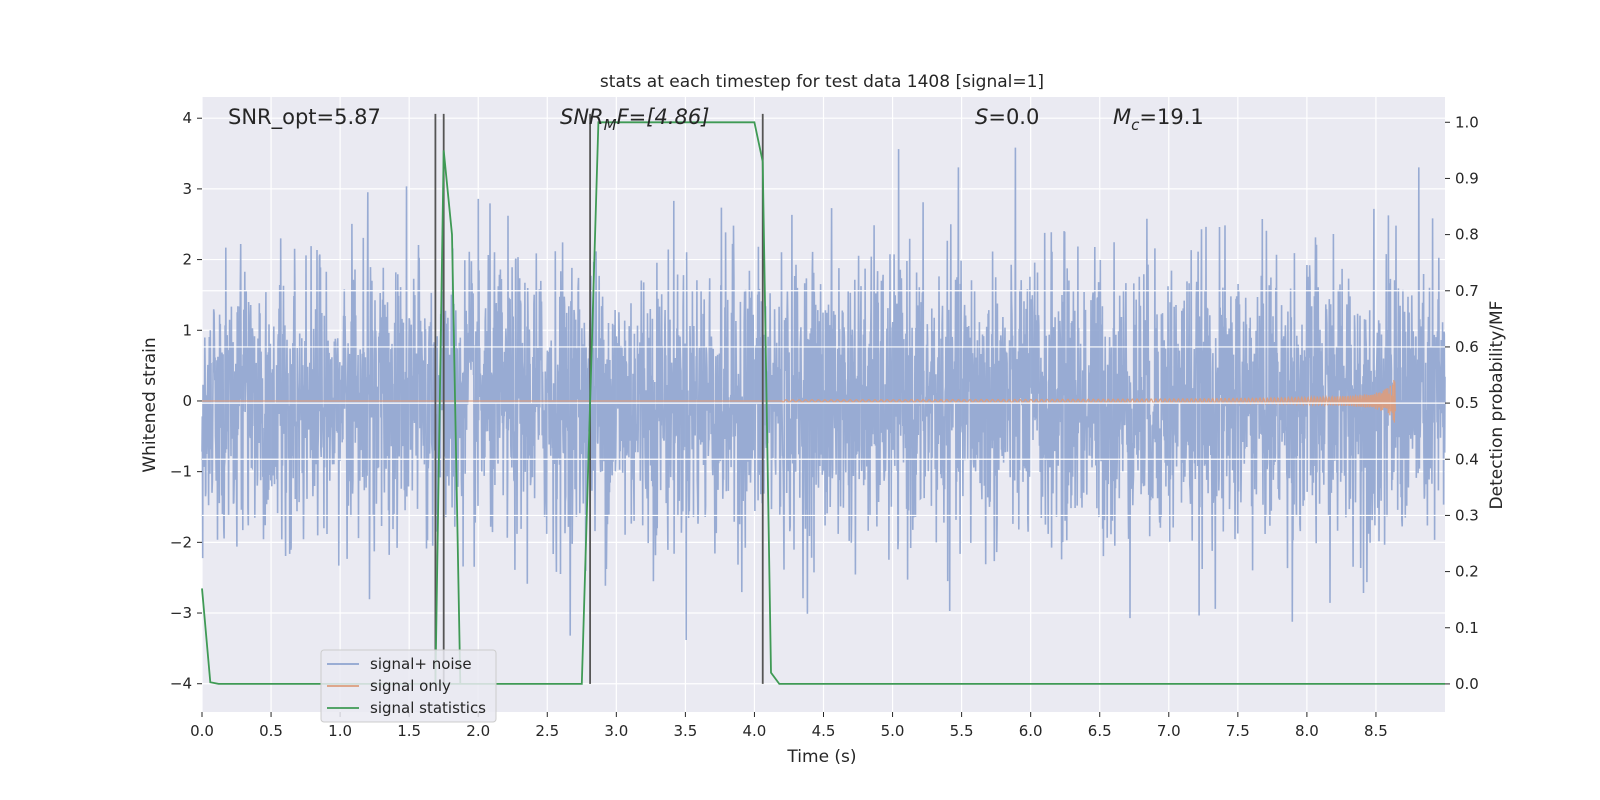 This screenshot has width=1600, height=800. What do you see at coordinates (685, 731) in the screenshot?
I see `x-tick-label: 3.5` at bounding box center [685, 731].